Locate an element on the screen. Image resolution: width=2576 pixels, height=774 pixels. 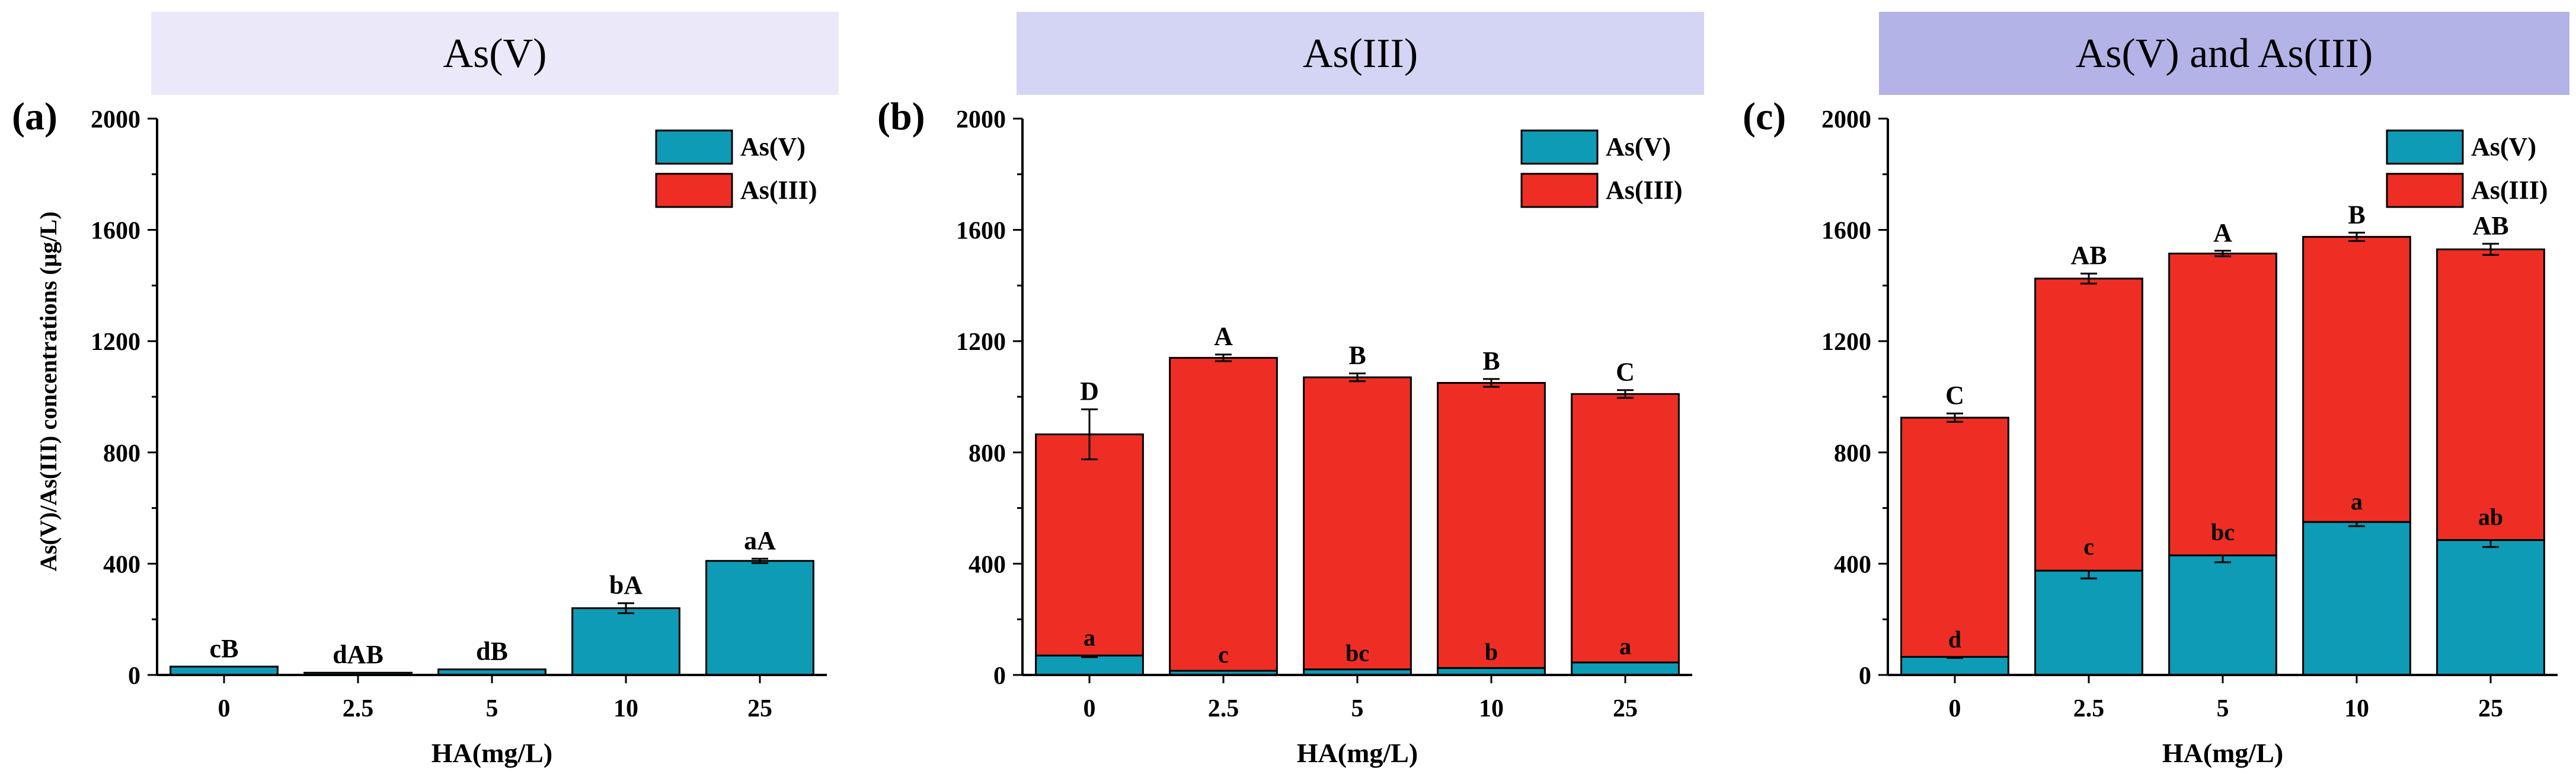
panel-2-x-tick-label: 25 is located at coordinates (1625, 708).